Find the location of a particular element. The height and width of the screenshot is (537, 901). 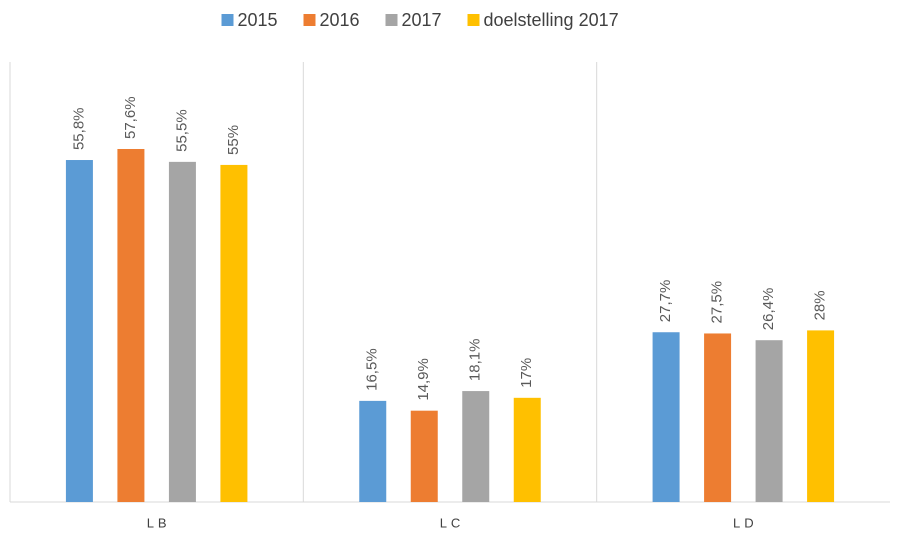

x-tick-label: LC is located at coordinates (452, 522).